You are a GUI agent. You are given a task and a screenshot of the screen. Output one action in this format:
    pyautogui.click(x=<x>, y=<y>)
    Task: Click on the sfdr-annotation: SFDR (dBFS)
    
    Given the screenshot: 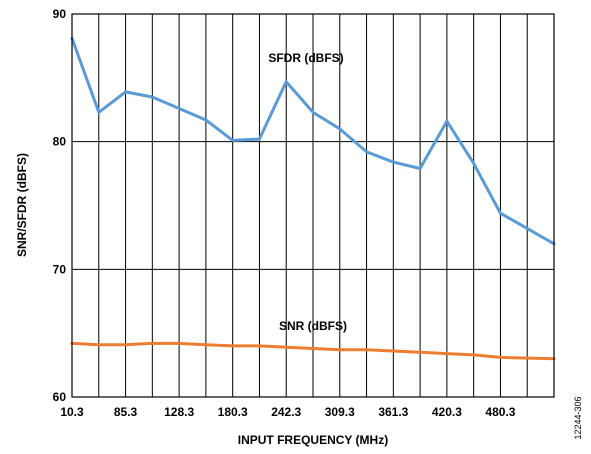 What is the action you would take?
    pyautogui.click(x=305, y=58)
    